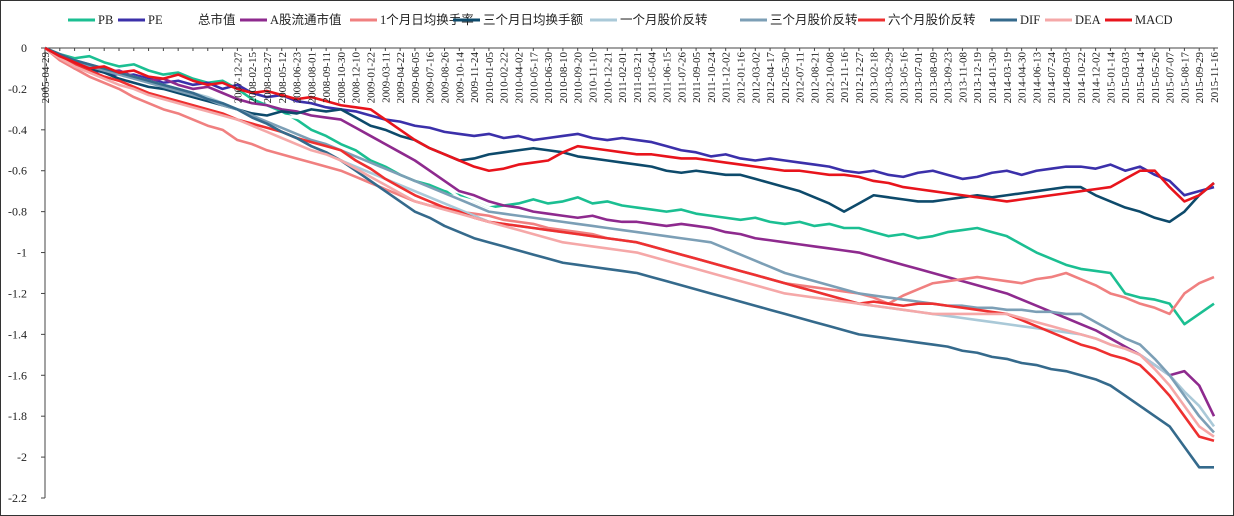 The height and width of the screenshot is (516, 1234). What do you see at coordinates (17, 334) in the screenshot?
I see `y-tick-label: -1.4` at bounding box center [17, 334].